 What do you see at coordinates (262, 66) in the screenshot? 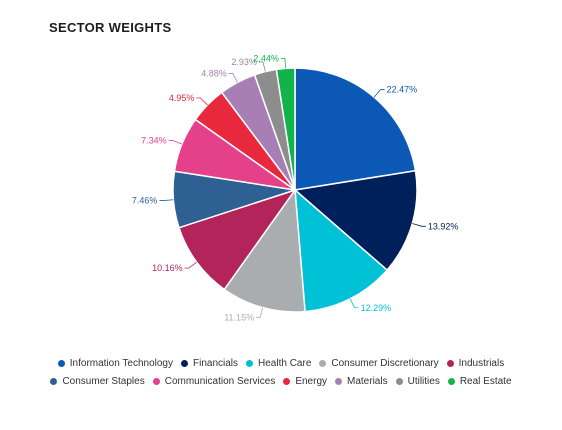
I see `leader-line-utilities` at bounding box center [262, 66].